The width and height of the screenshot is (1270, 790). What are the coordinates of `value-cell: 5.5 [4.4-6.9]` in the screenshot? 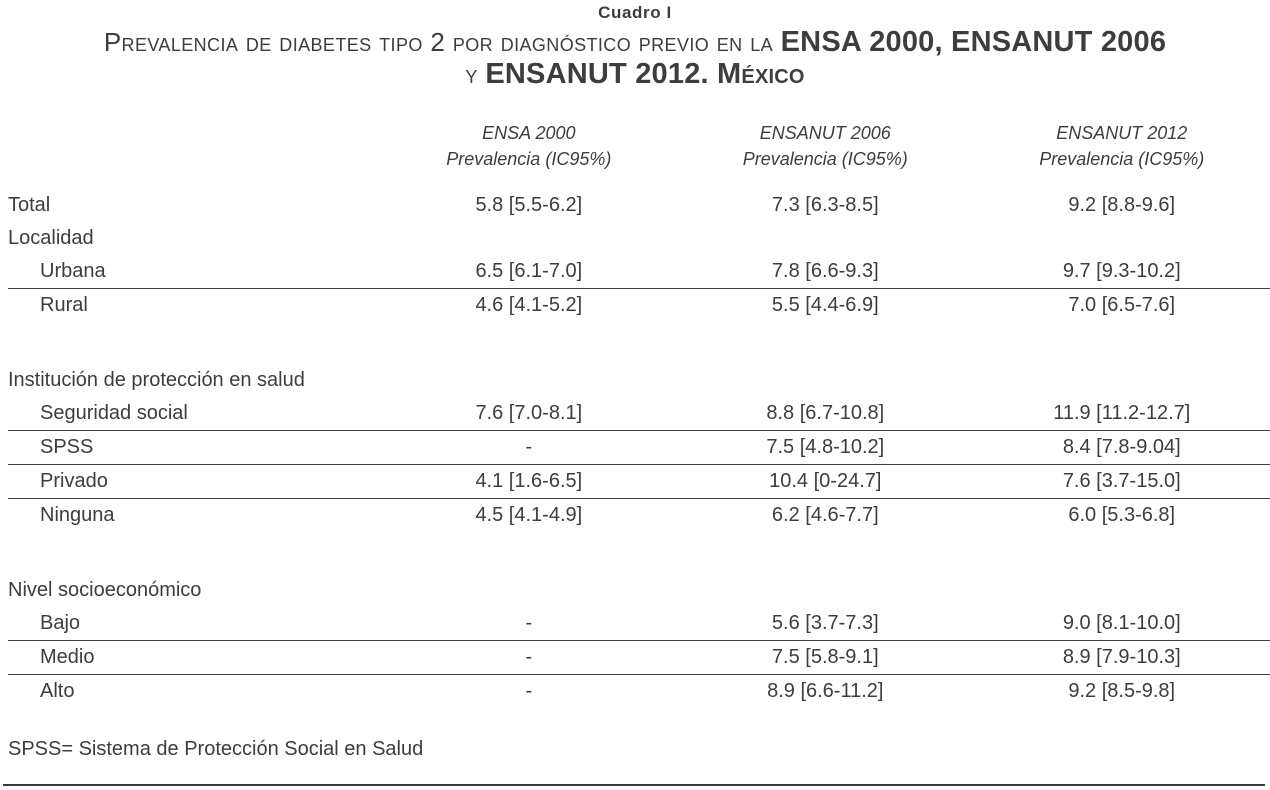 It's located at (825, 305).